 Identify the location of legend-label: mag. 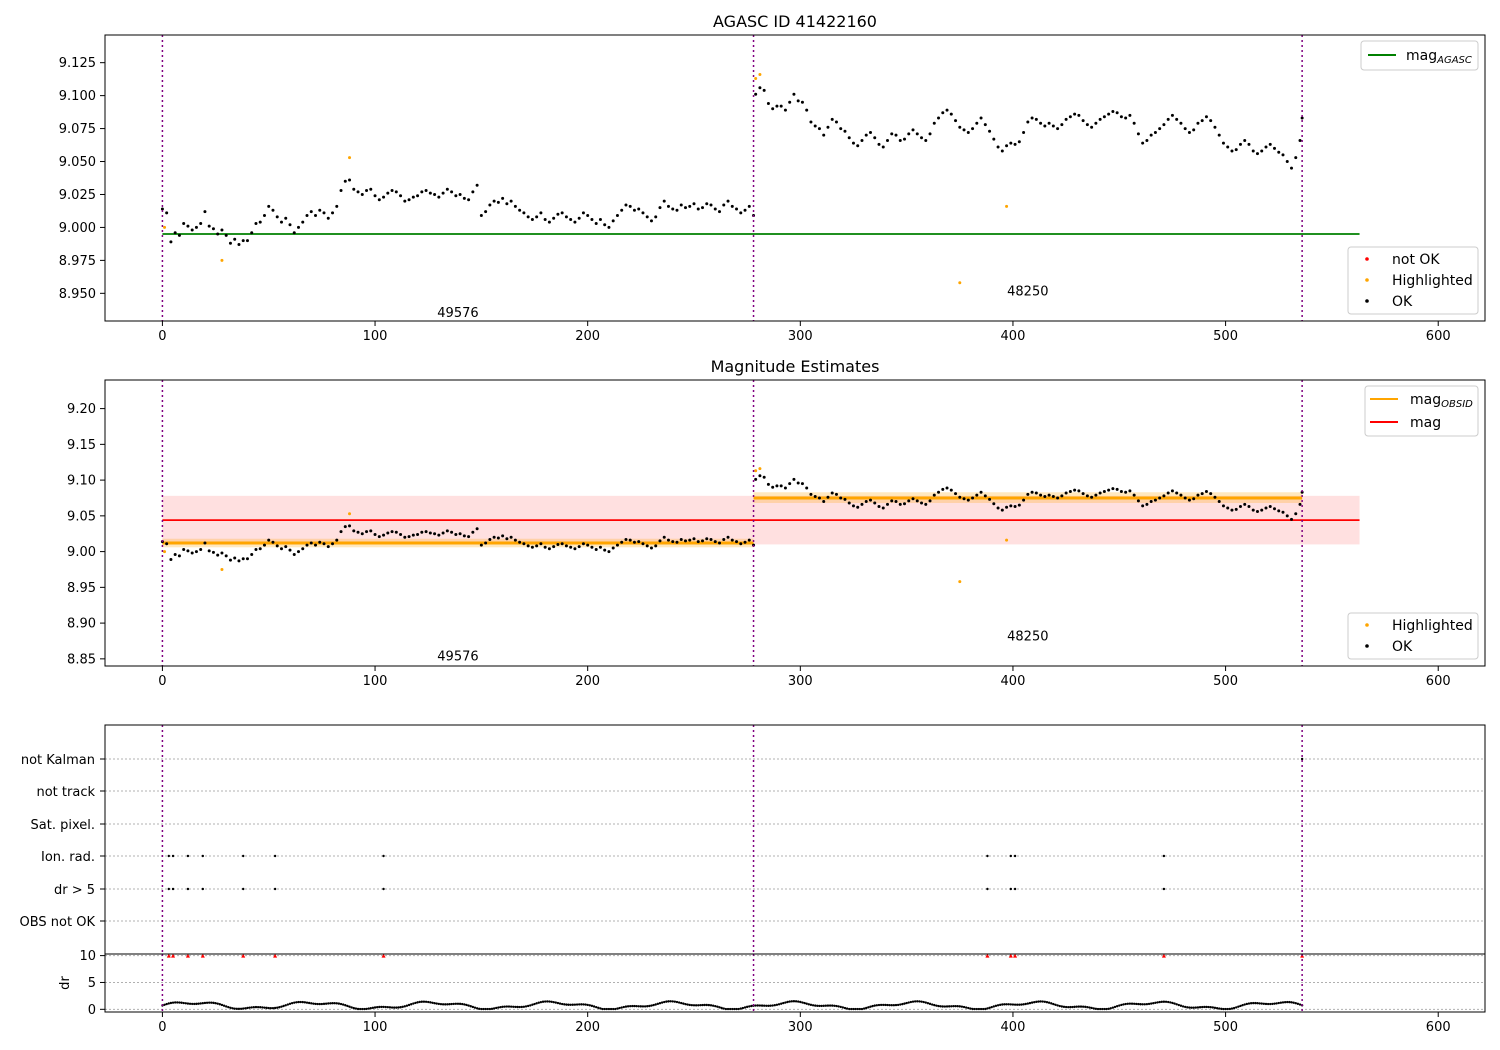
(1425, 423).